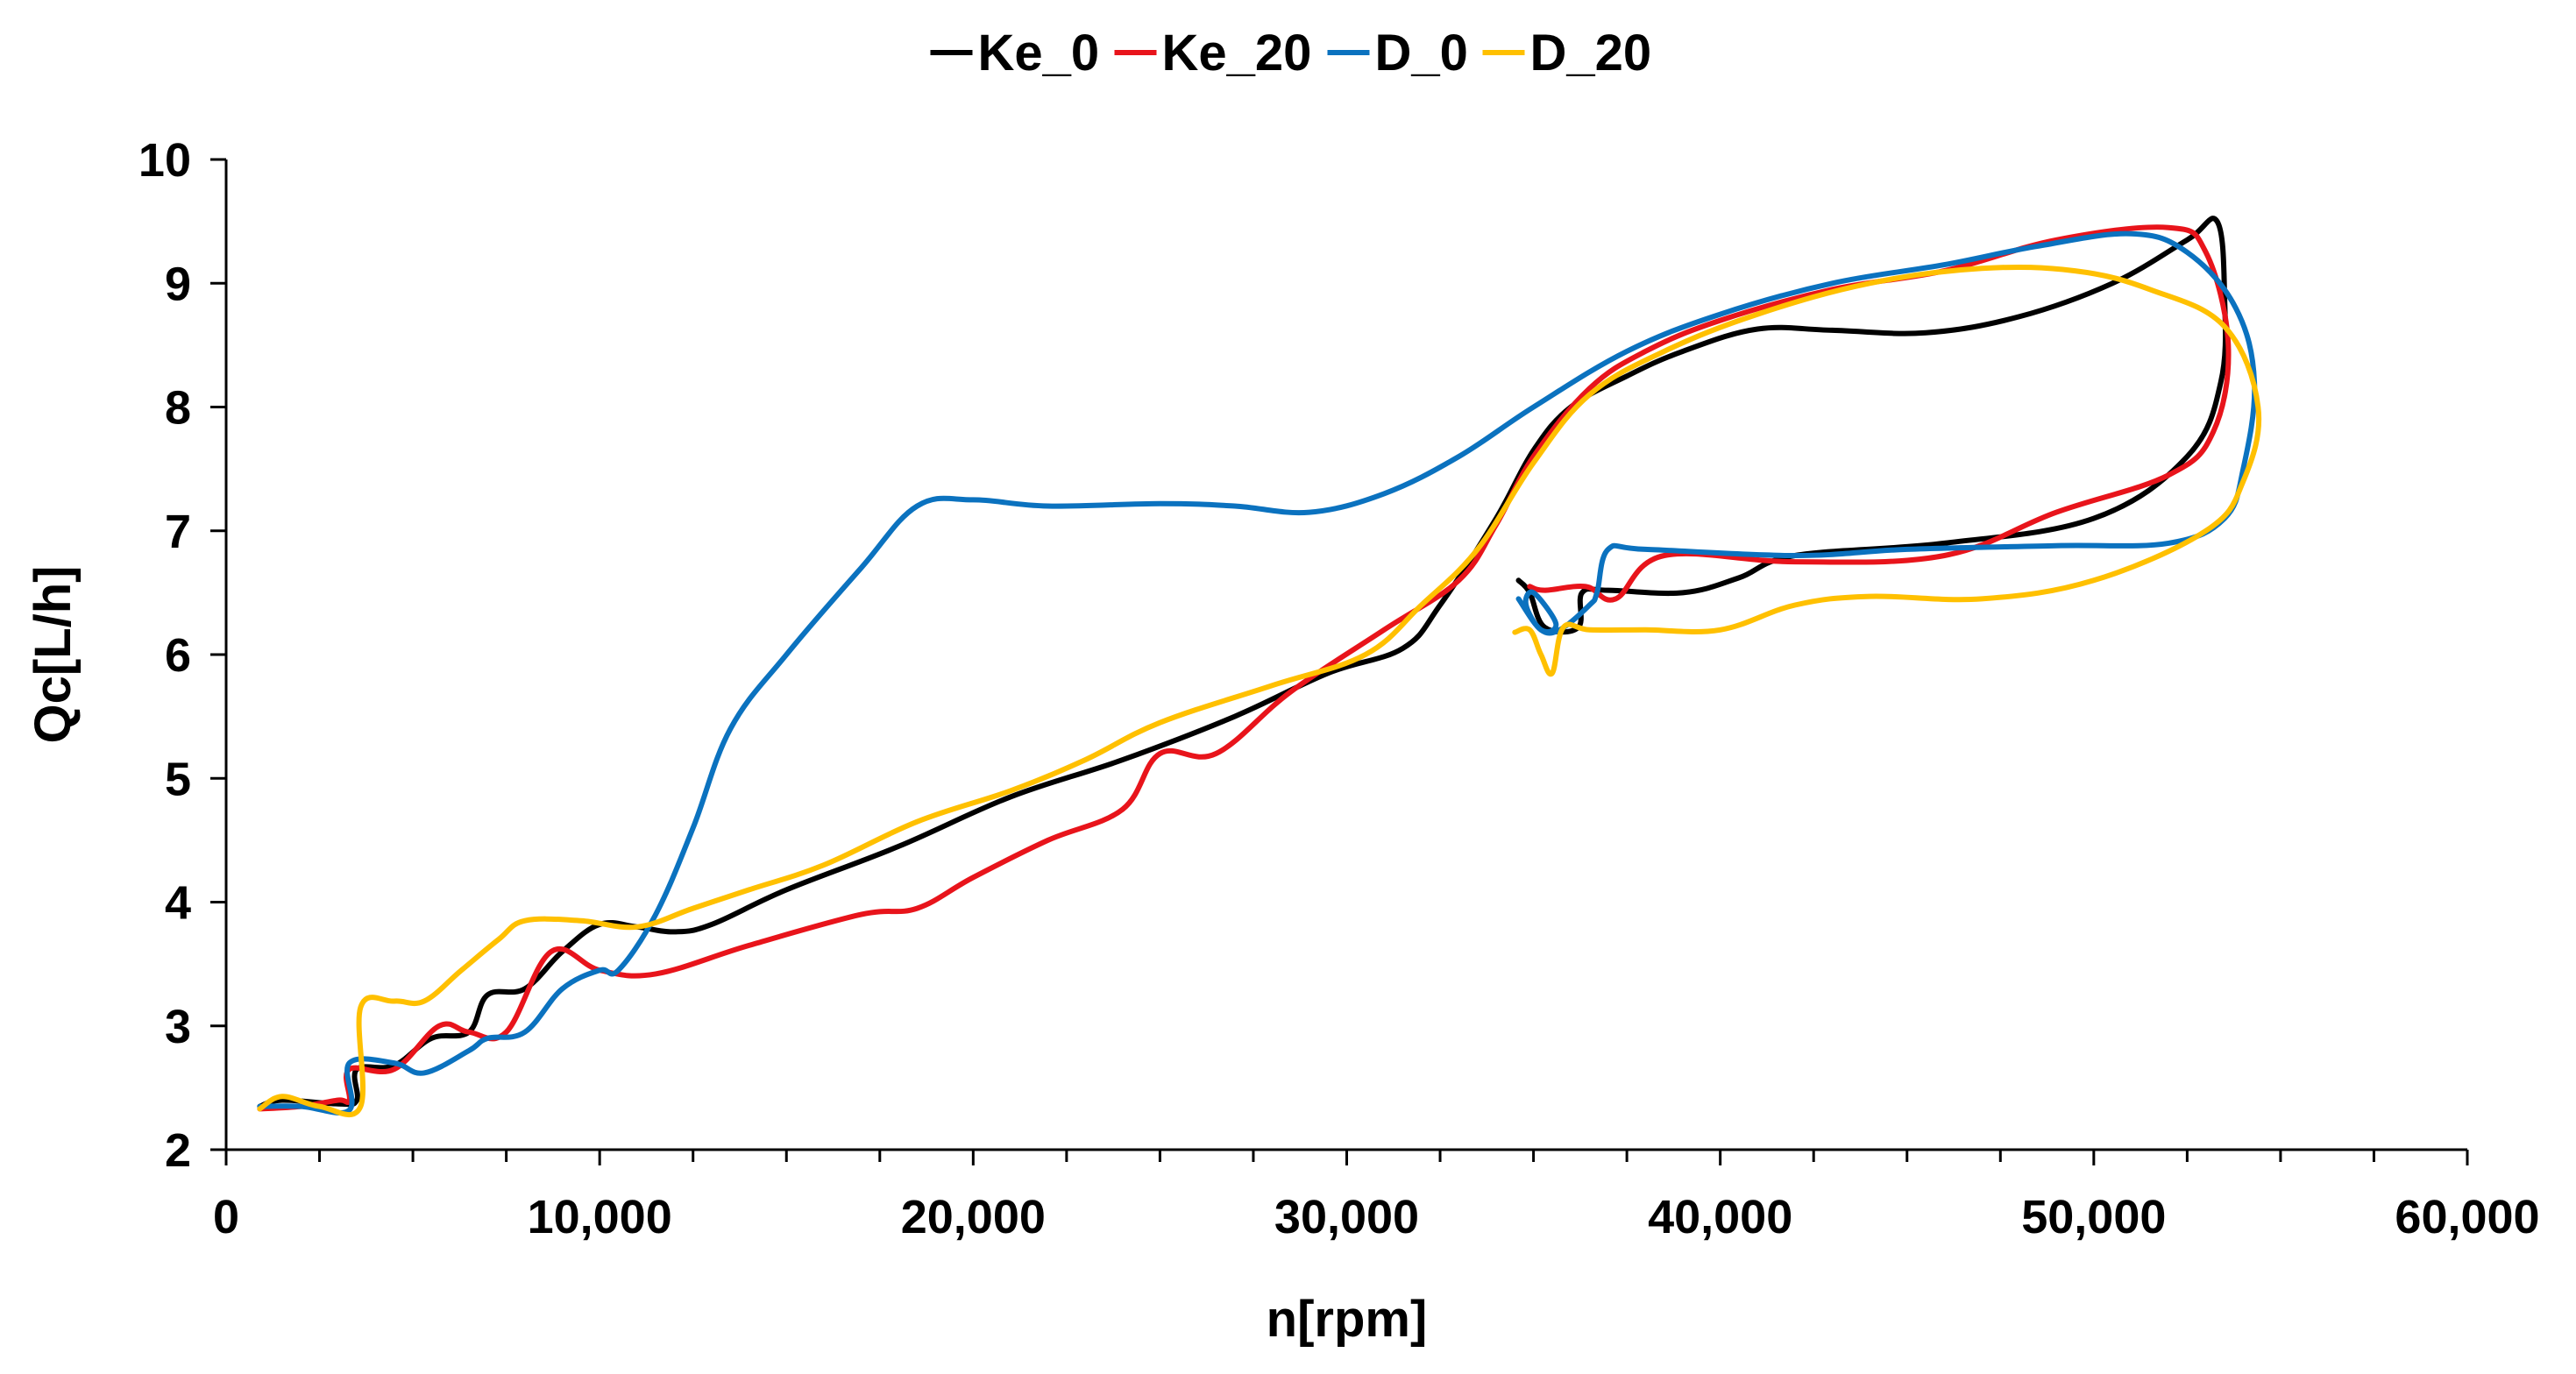 This screenshot has width=2576, height=1374. I want to click on x-tick-label: 50,000, so click(2093, 1217).